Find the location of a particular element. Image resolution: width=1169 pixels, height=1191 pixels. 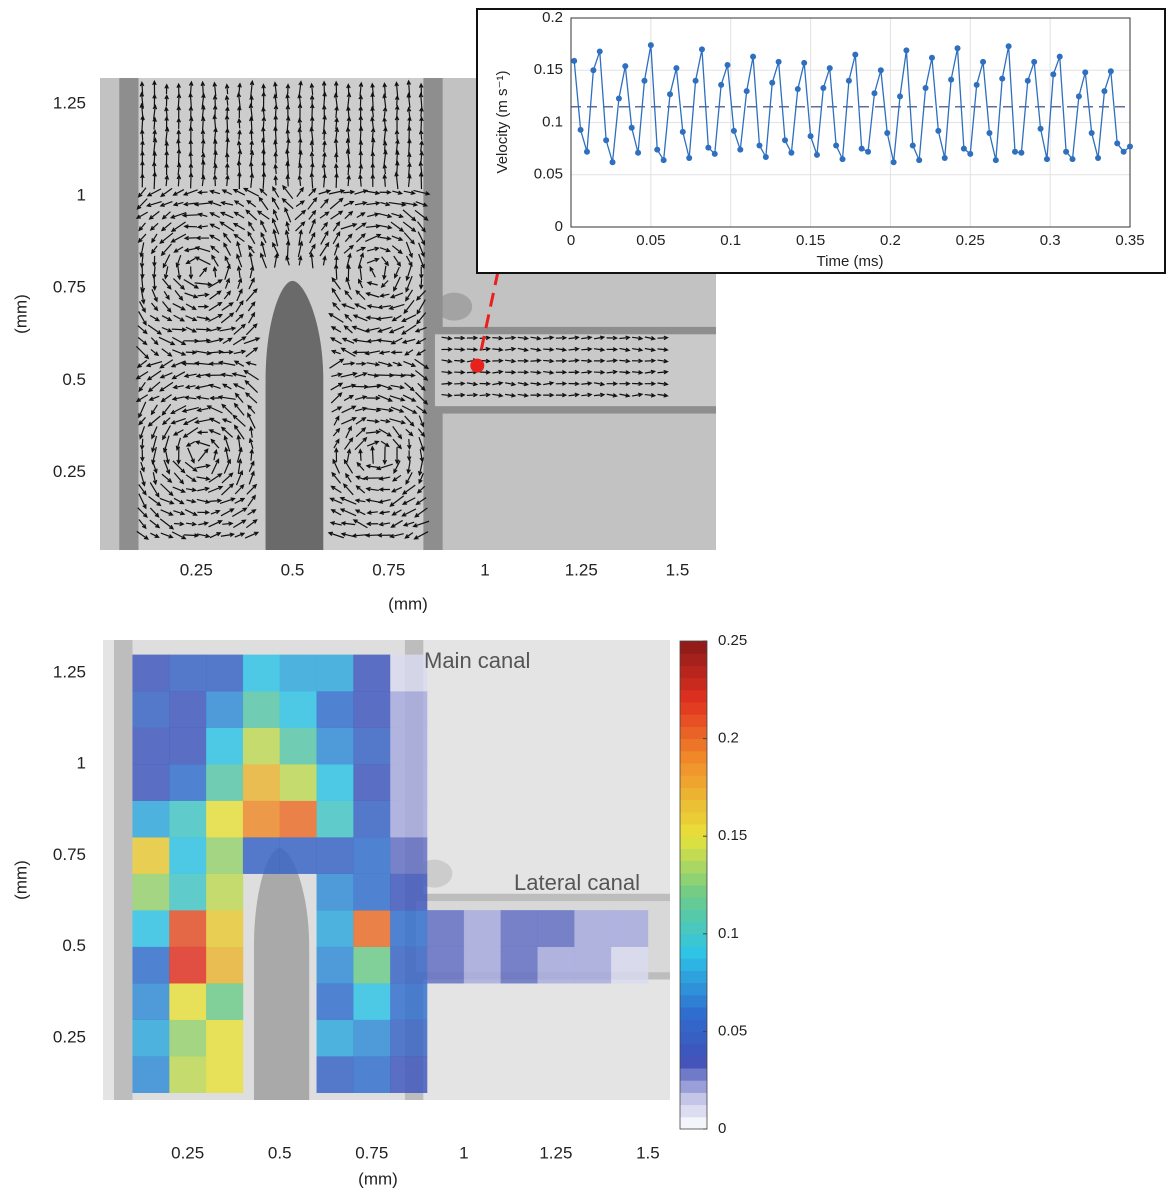

canal-junction is located at coordinates (454, 306).